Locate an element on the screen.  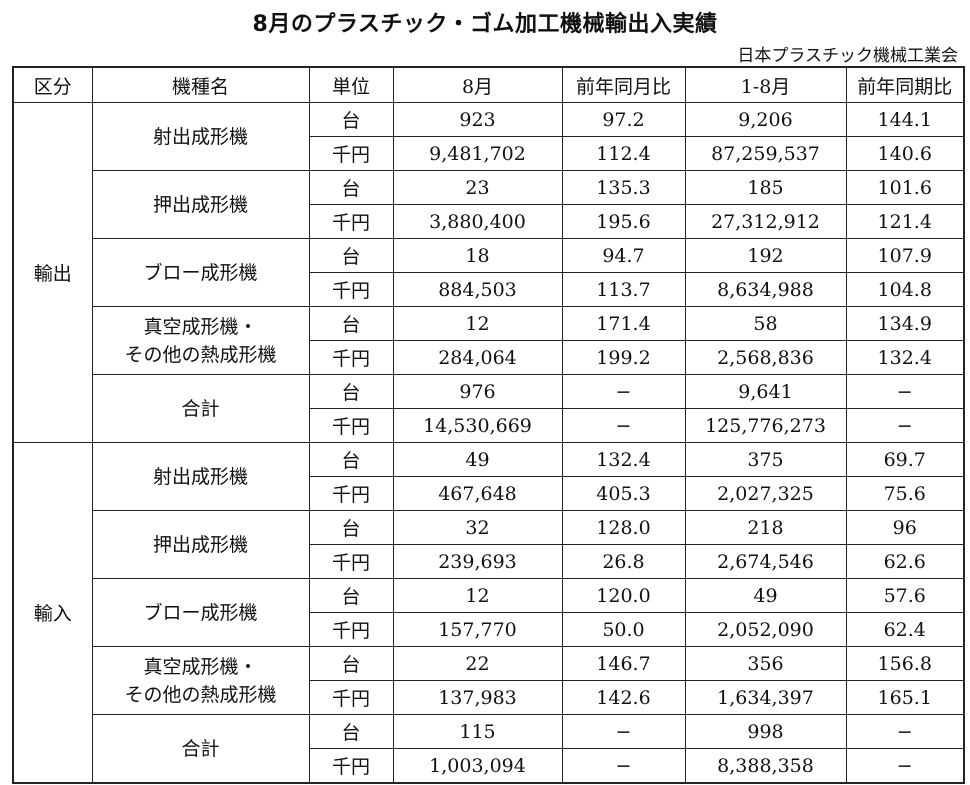
ytd-value-cell: 9,206 is located at coordinates (765, 119).